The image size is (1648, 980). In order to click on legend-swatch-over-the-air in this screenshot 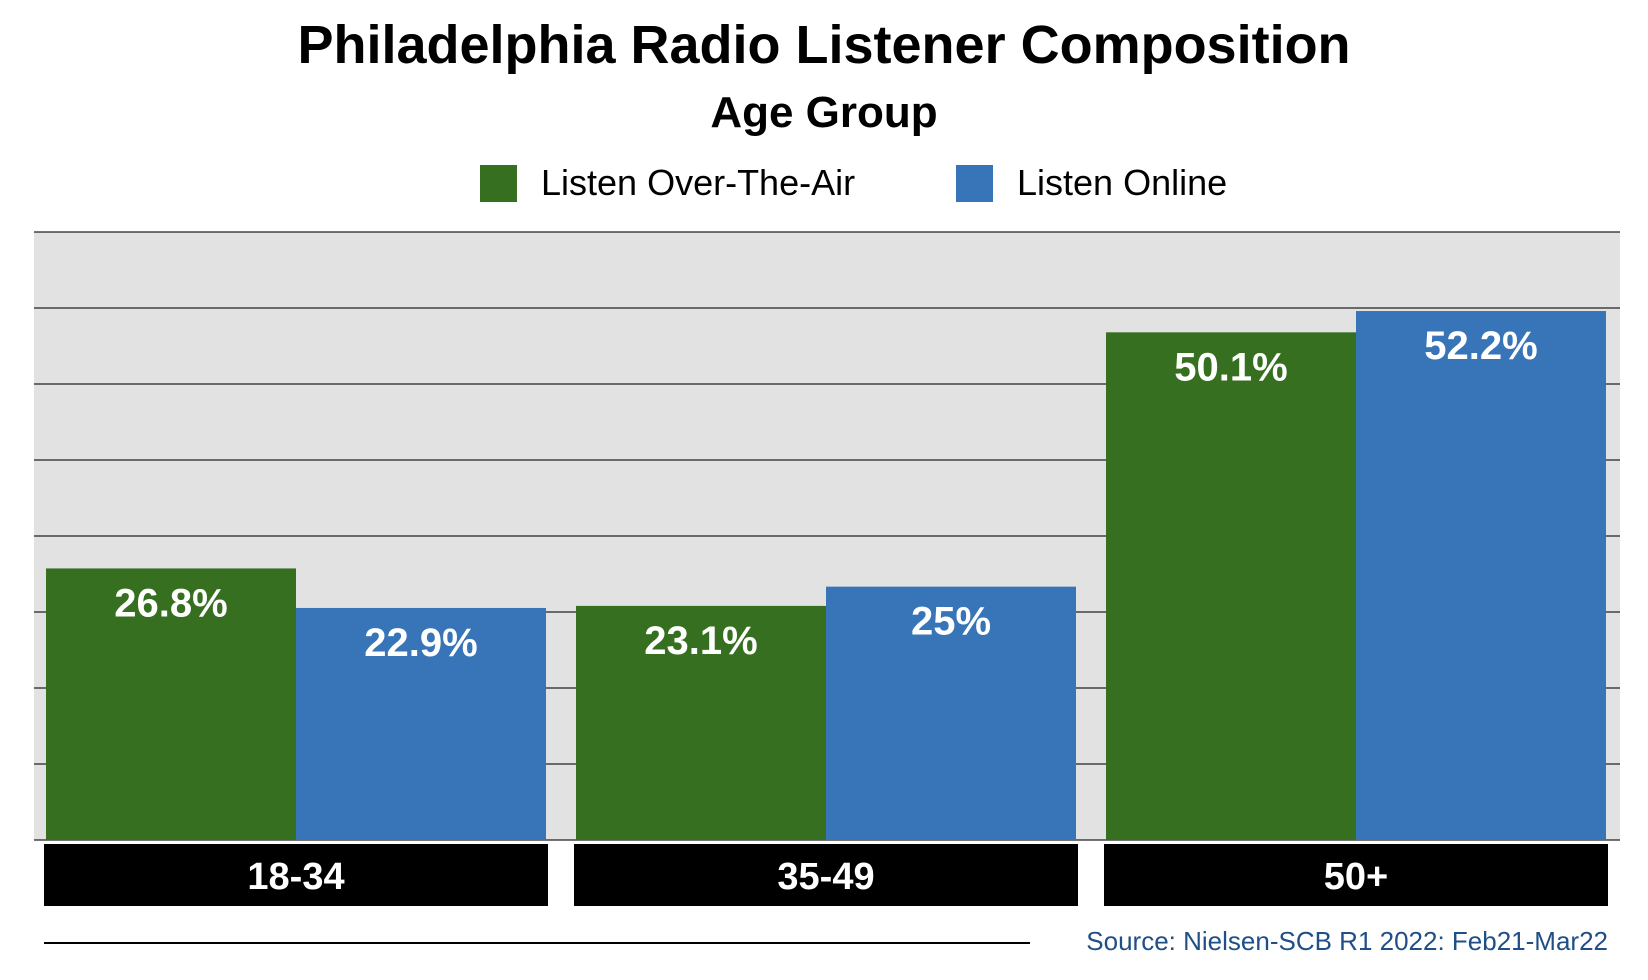, I will do `click(498, 183)`.